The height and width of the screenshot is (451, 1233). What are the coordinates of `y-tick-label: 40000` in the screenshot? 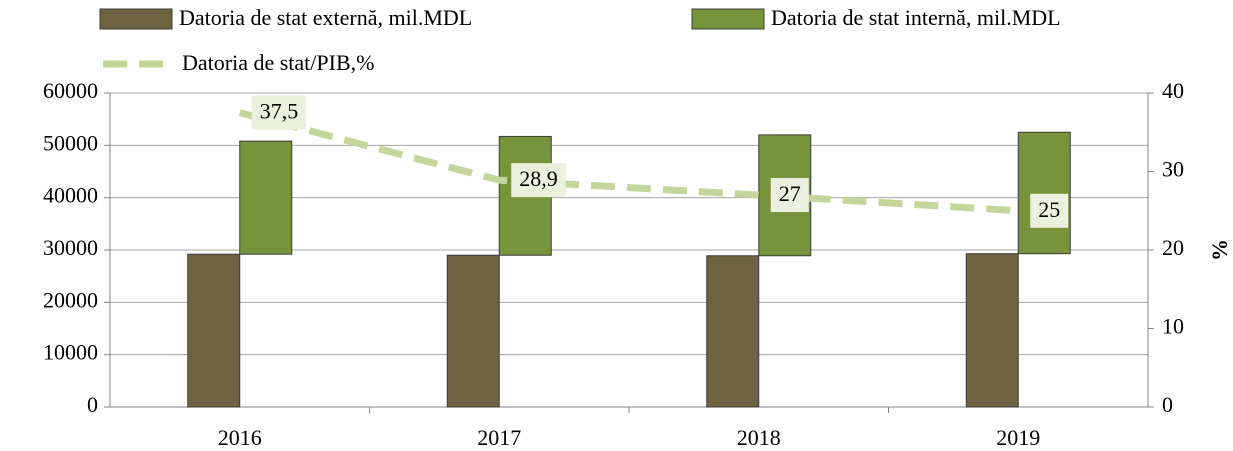 It's located at (70, 195).